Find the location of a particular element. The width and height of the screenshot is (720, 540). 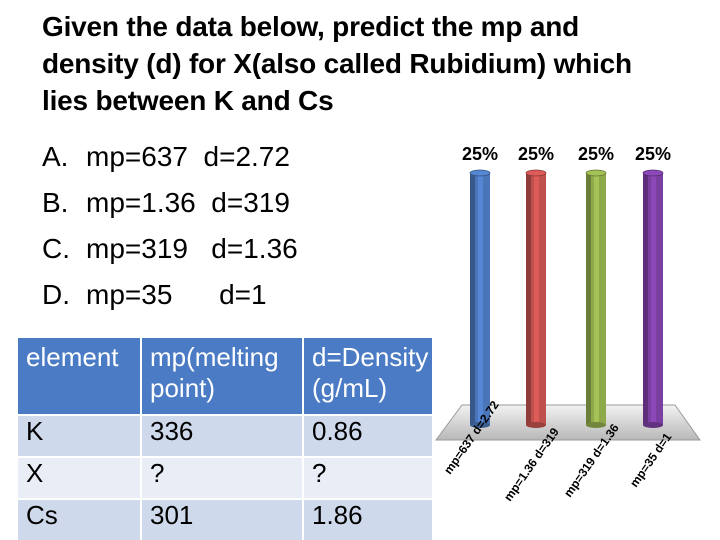

header-mp: mp(melting point) is located at coordinates (221, 376).